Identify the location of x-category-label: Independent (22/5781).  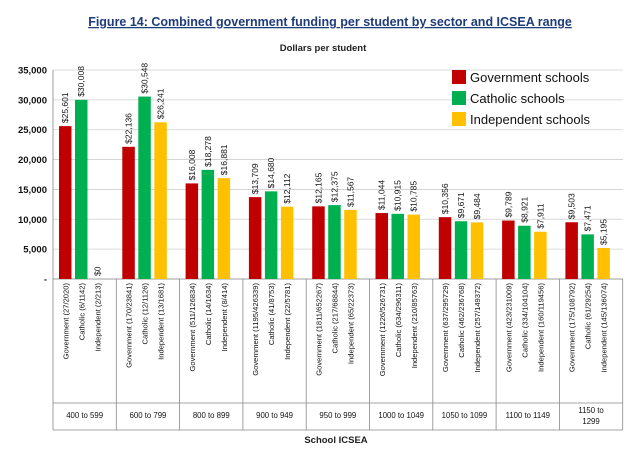
(287, 321).